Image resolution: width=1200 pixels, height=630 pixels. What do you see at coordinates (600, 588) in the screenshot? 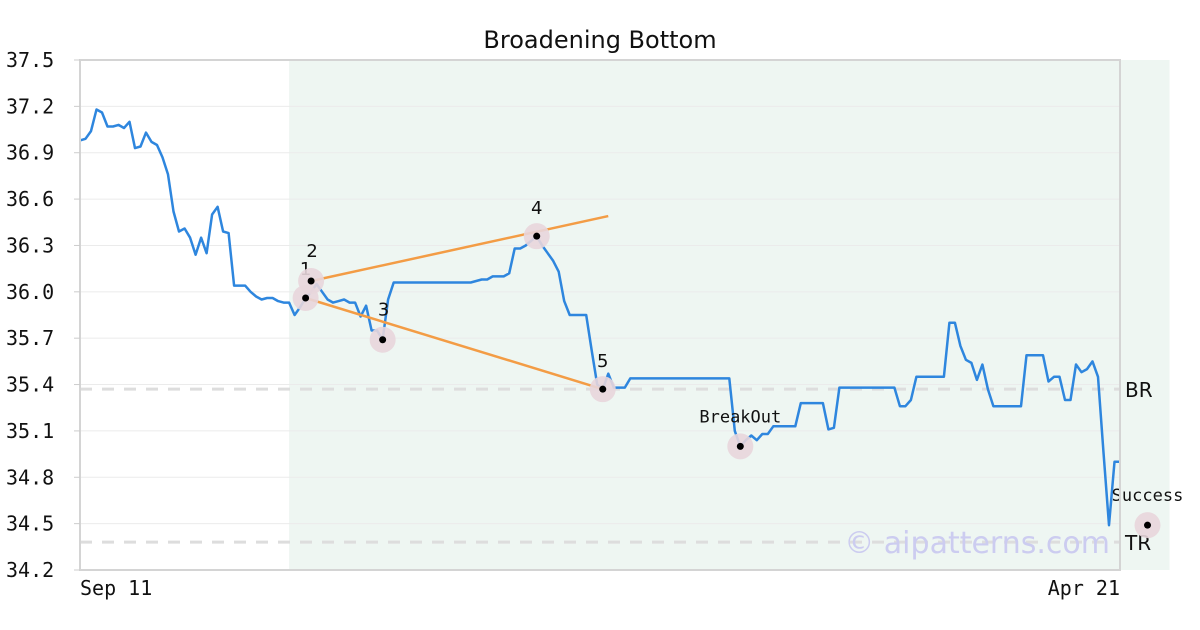
I see `x-axis-ticks: Sep 11 Apr 21` at bounding box center [600, 588].